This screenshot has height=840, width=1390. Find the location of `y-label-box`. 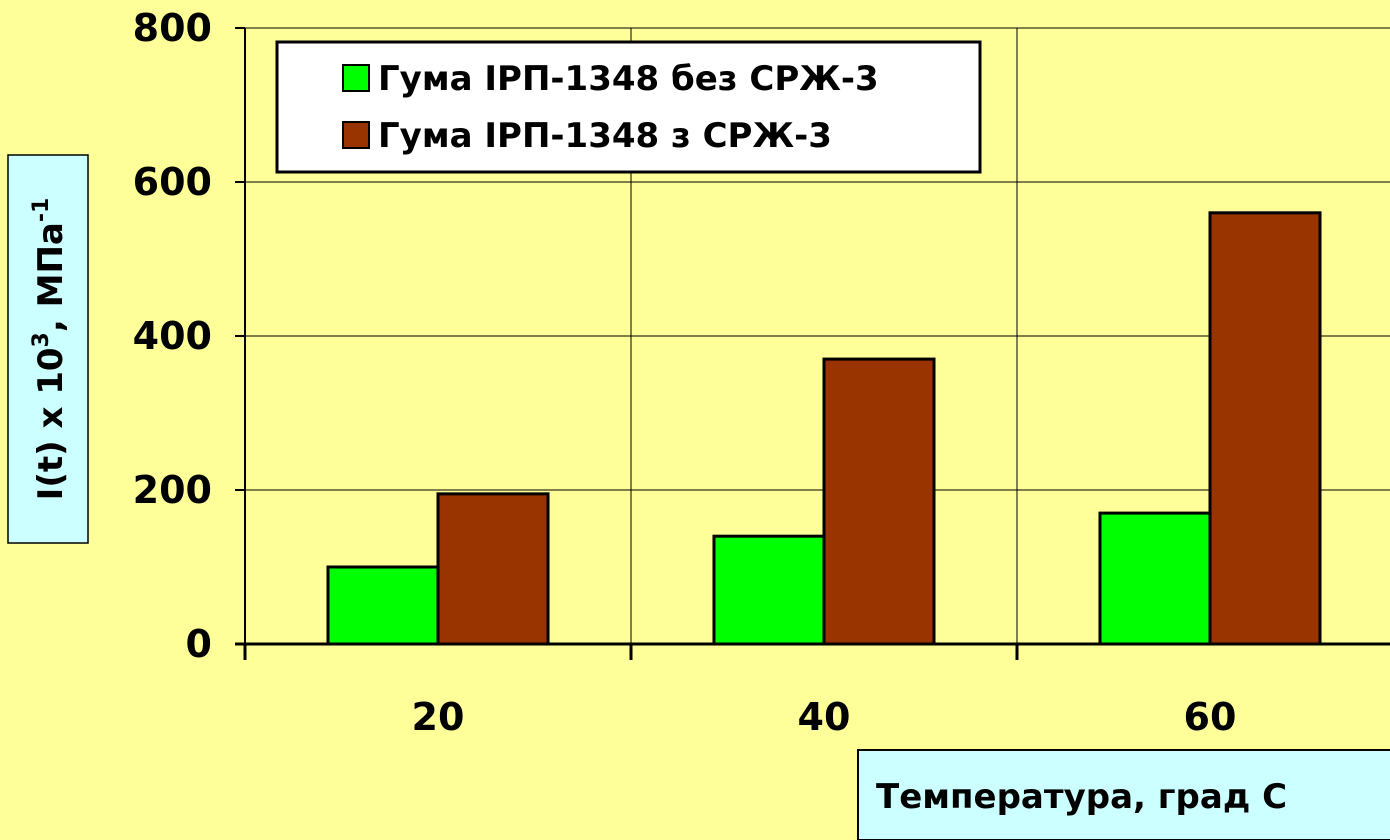

y-label-box is located at coordinates (48, 349).